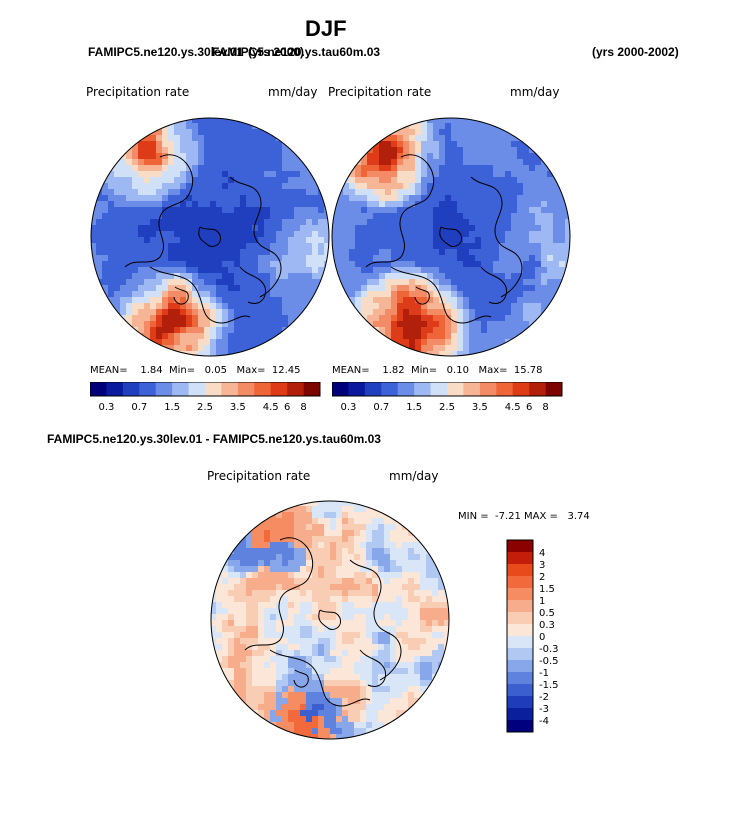 The image size is (733, 828). What do you see at coordinates (544, 697) in the screenshot?
I see `colorbar-tick-label: -2` at bounding box center [544, 697].